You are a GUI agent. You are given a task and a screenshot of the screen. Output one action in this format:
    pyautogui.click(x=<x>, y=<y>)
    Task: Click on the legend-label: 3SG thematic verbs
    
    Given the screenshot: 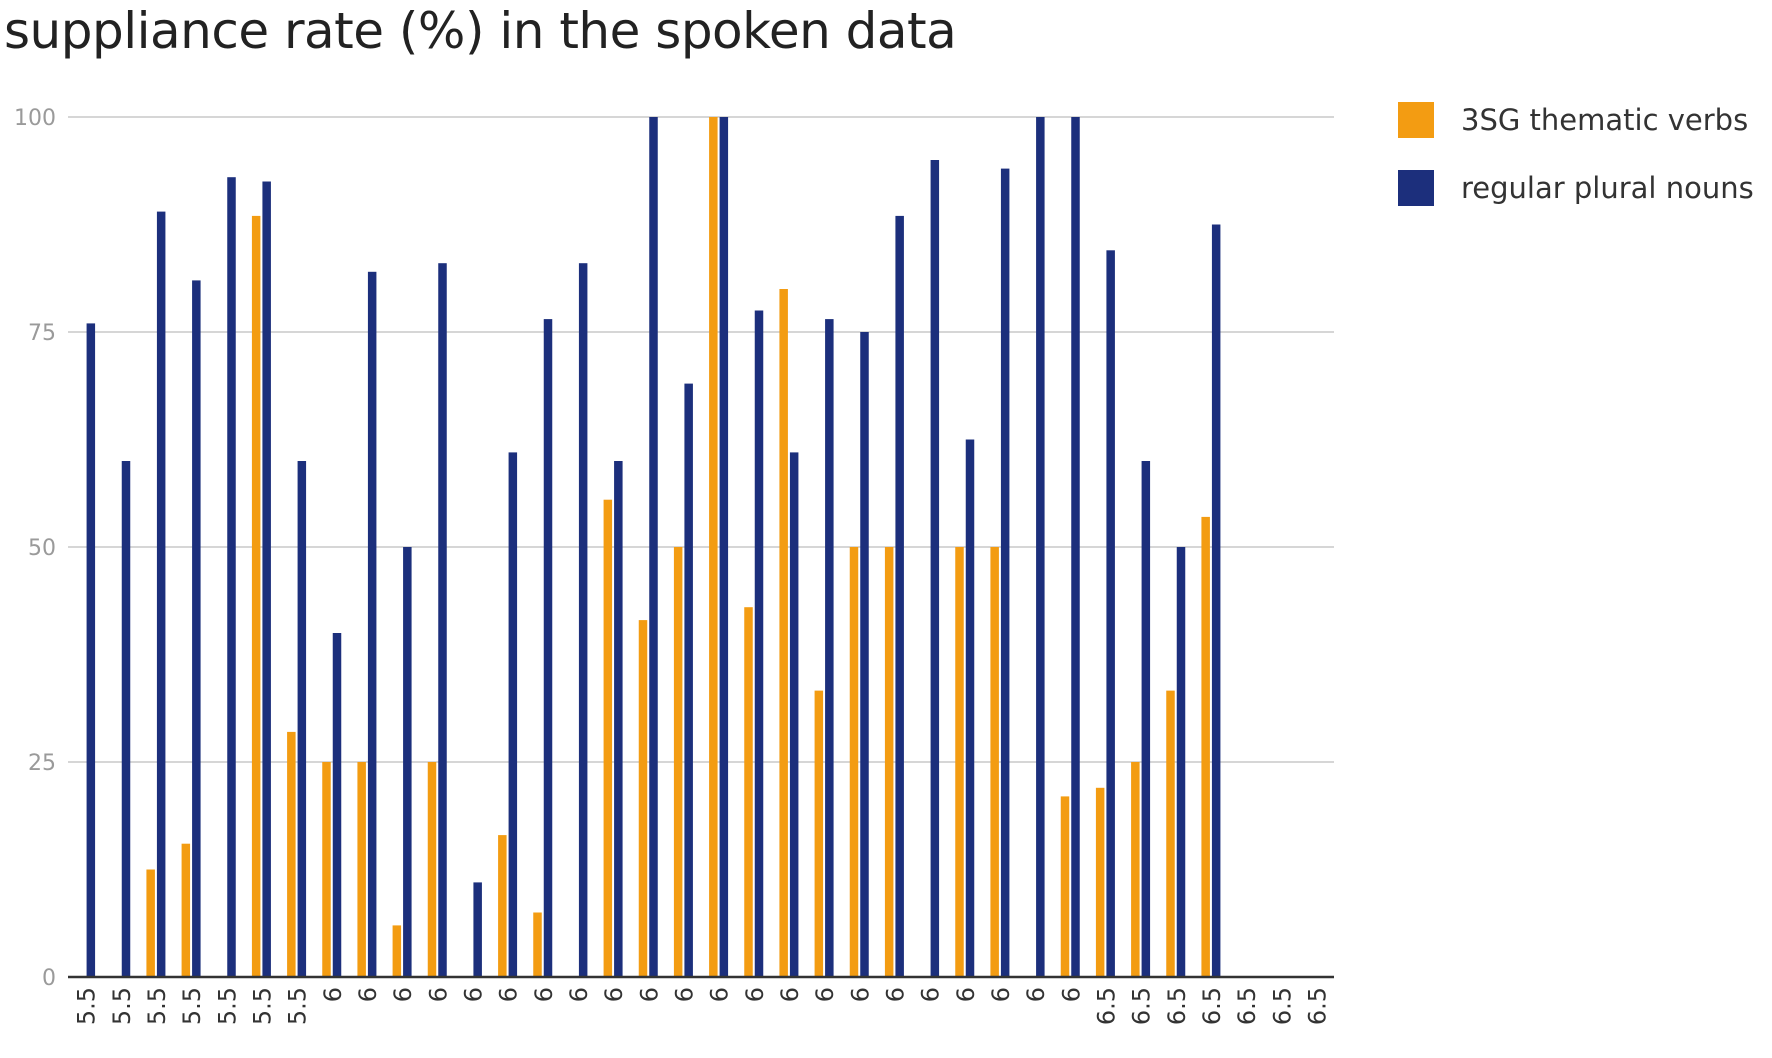 What is the action you would take?
    pyautogui.click(x=1604, y=120)
    